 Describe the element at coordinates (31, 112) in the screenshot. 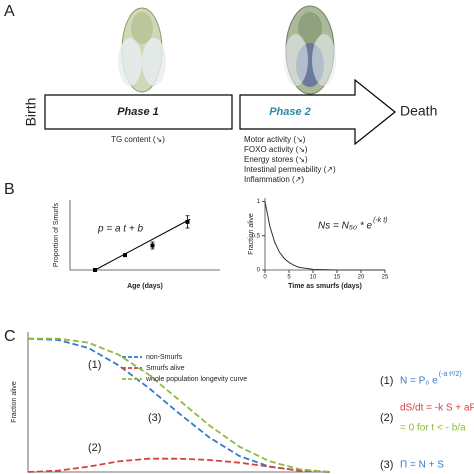

I see `birth-label: Birth` at that location.